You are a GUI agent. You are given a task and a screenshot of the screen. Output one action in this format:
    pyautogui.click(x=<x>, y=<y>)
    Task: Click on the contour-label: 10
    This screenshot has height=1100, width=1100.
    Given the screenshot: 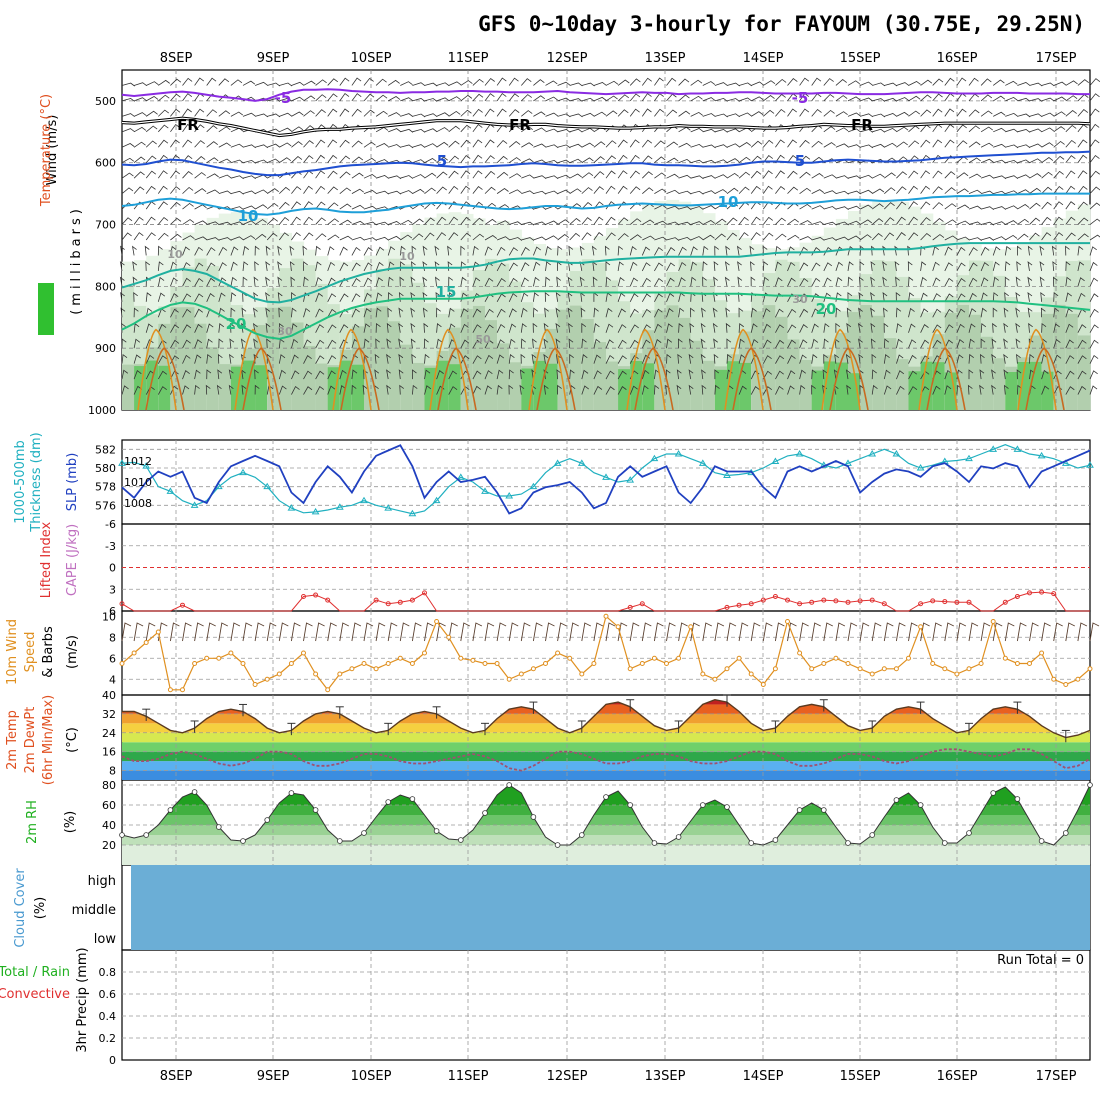 What is the action you would take?
    pyautogui.click(x=728, y=202)
    